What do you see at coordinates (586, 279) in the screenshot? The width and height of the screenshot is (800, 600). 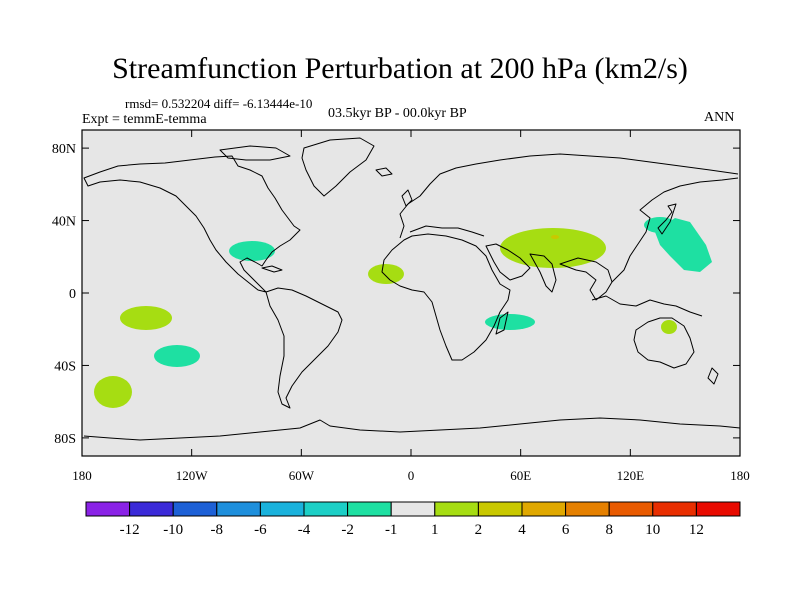 I see `coastline-southeast-asia` at bounding box center [586, 279].